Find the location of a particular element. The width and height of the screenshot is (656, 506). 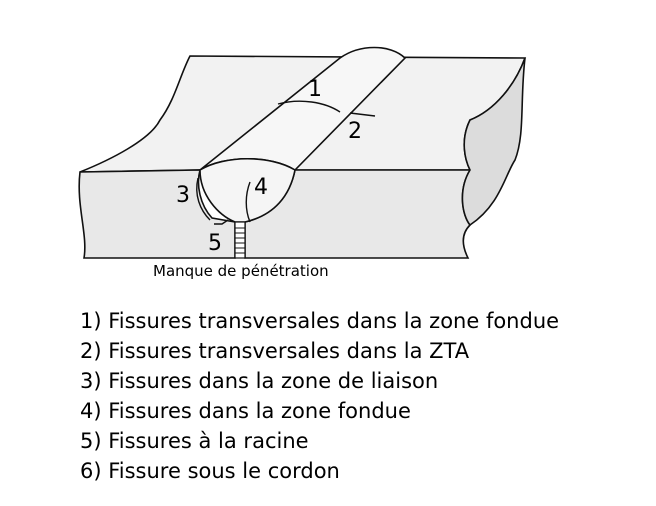

crack-2-line is located at coordinates (362, 114).